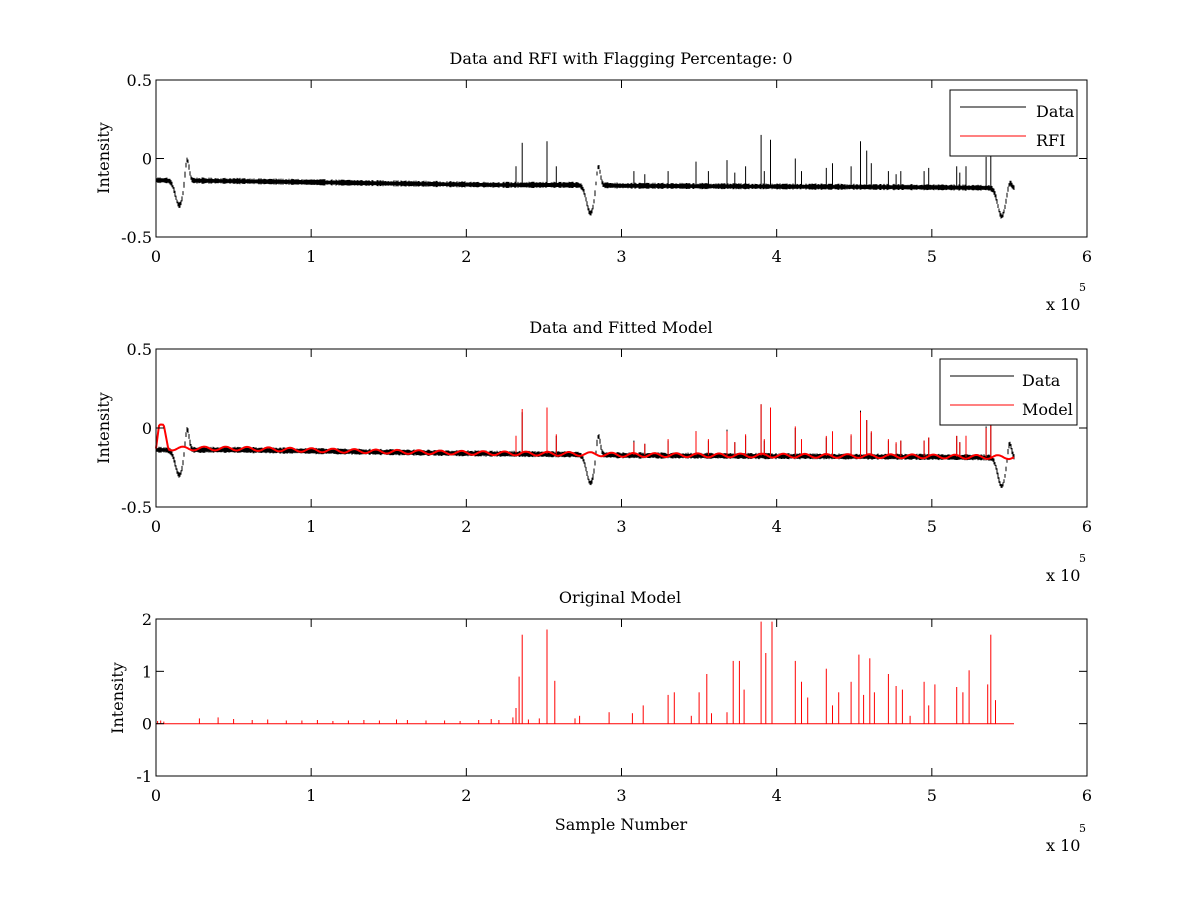  What do you see at coordinates (466, 795) in the screenshot?
I see `panel-3-xtick-label: 2` at bounding box center [466, 795].